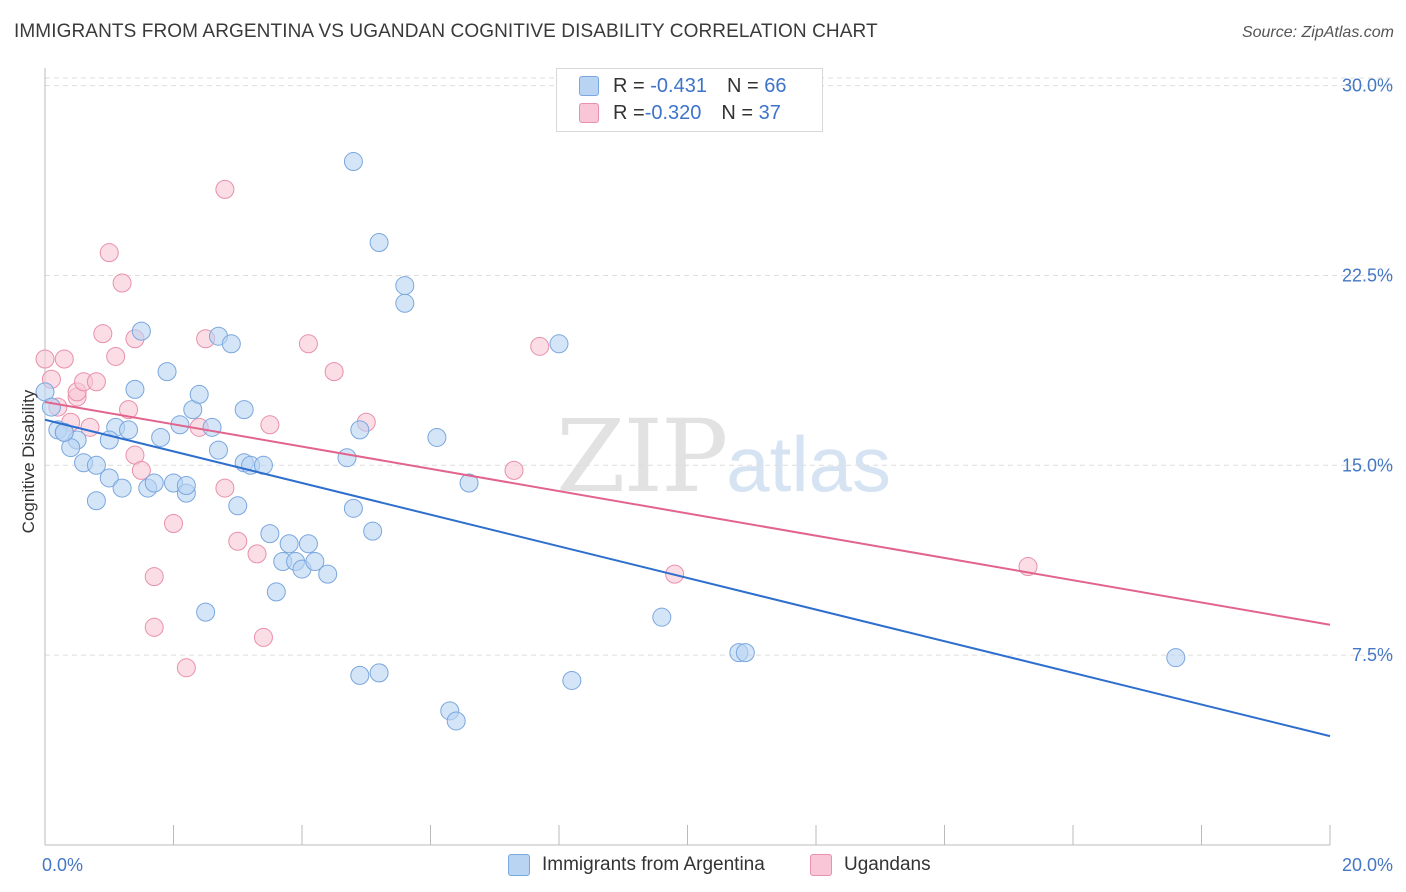 Image resolution: width=1406 pixels, height=892 pixels. I want to click on y-tick-label: 15.0%, so click(1367, 465).